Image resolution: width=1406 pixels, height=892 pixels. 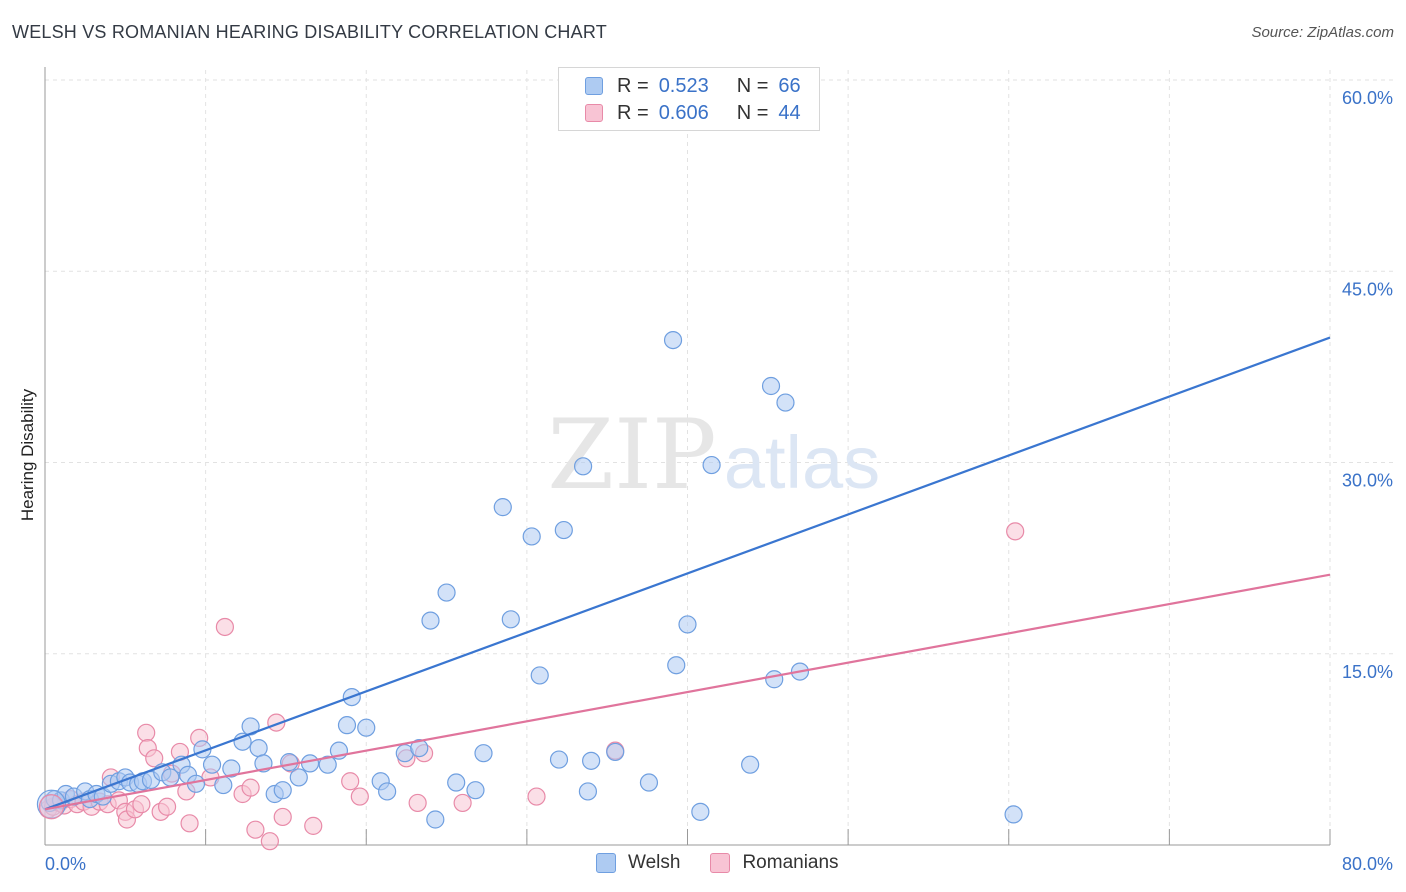 I want to click on series-swatch-welsh, so click(x=606, y=863).